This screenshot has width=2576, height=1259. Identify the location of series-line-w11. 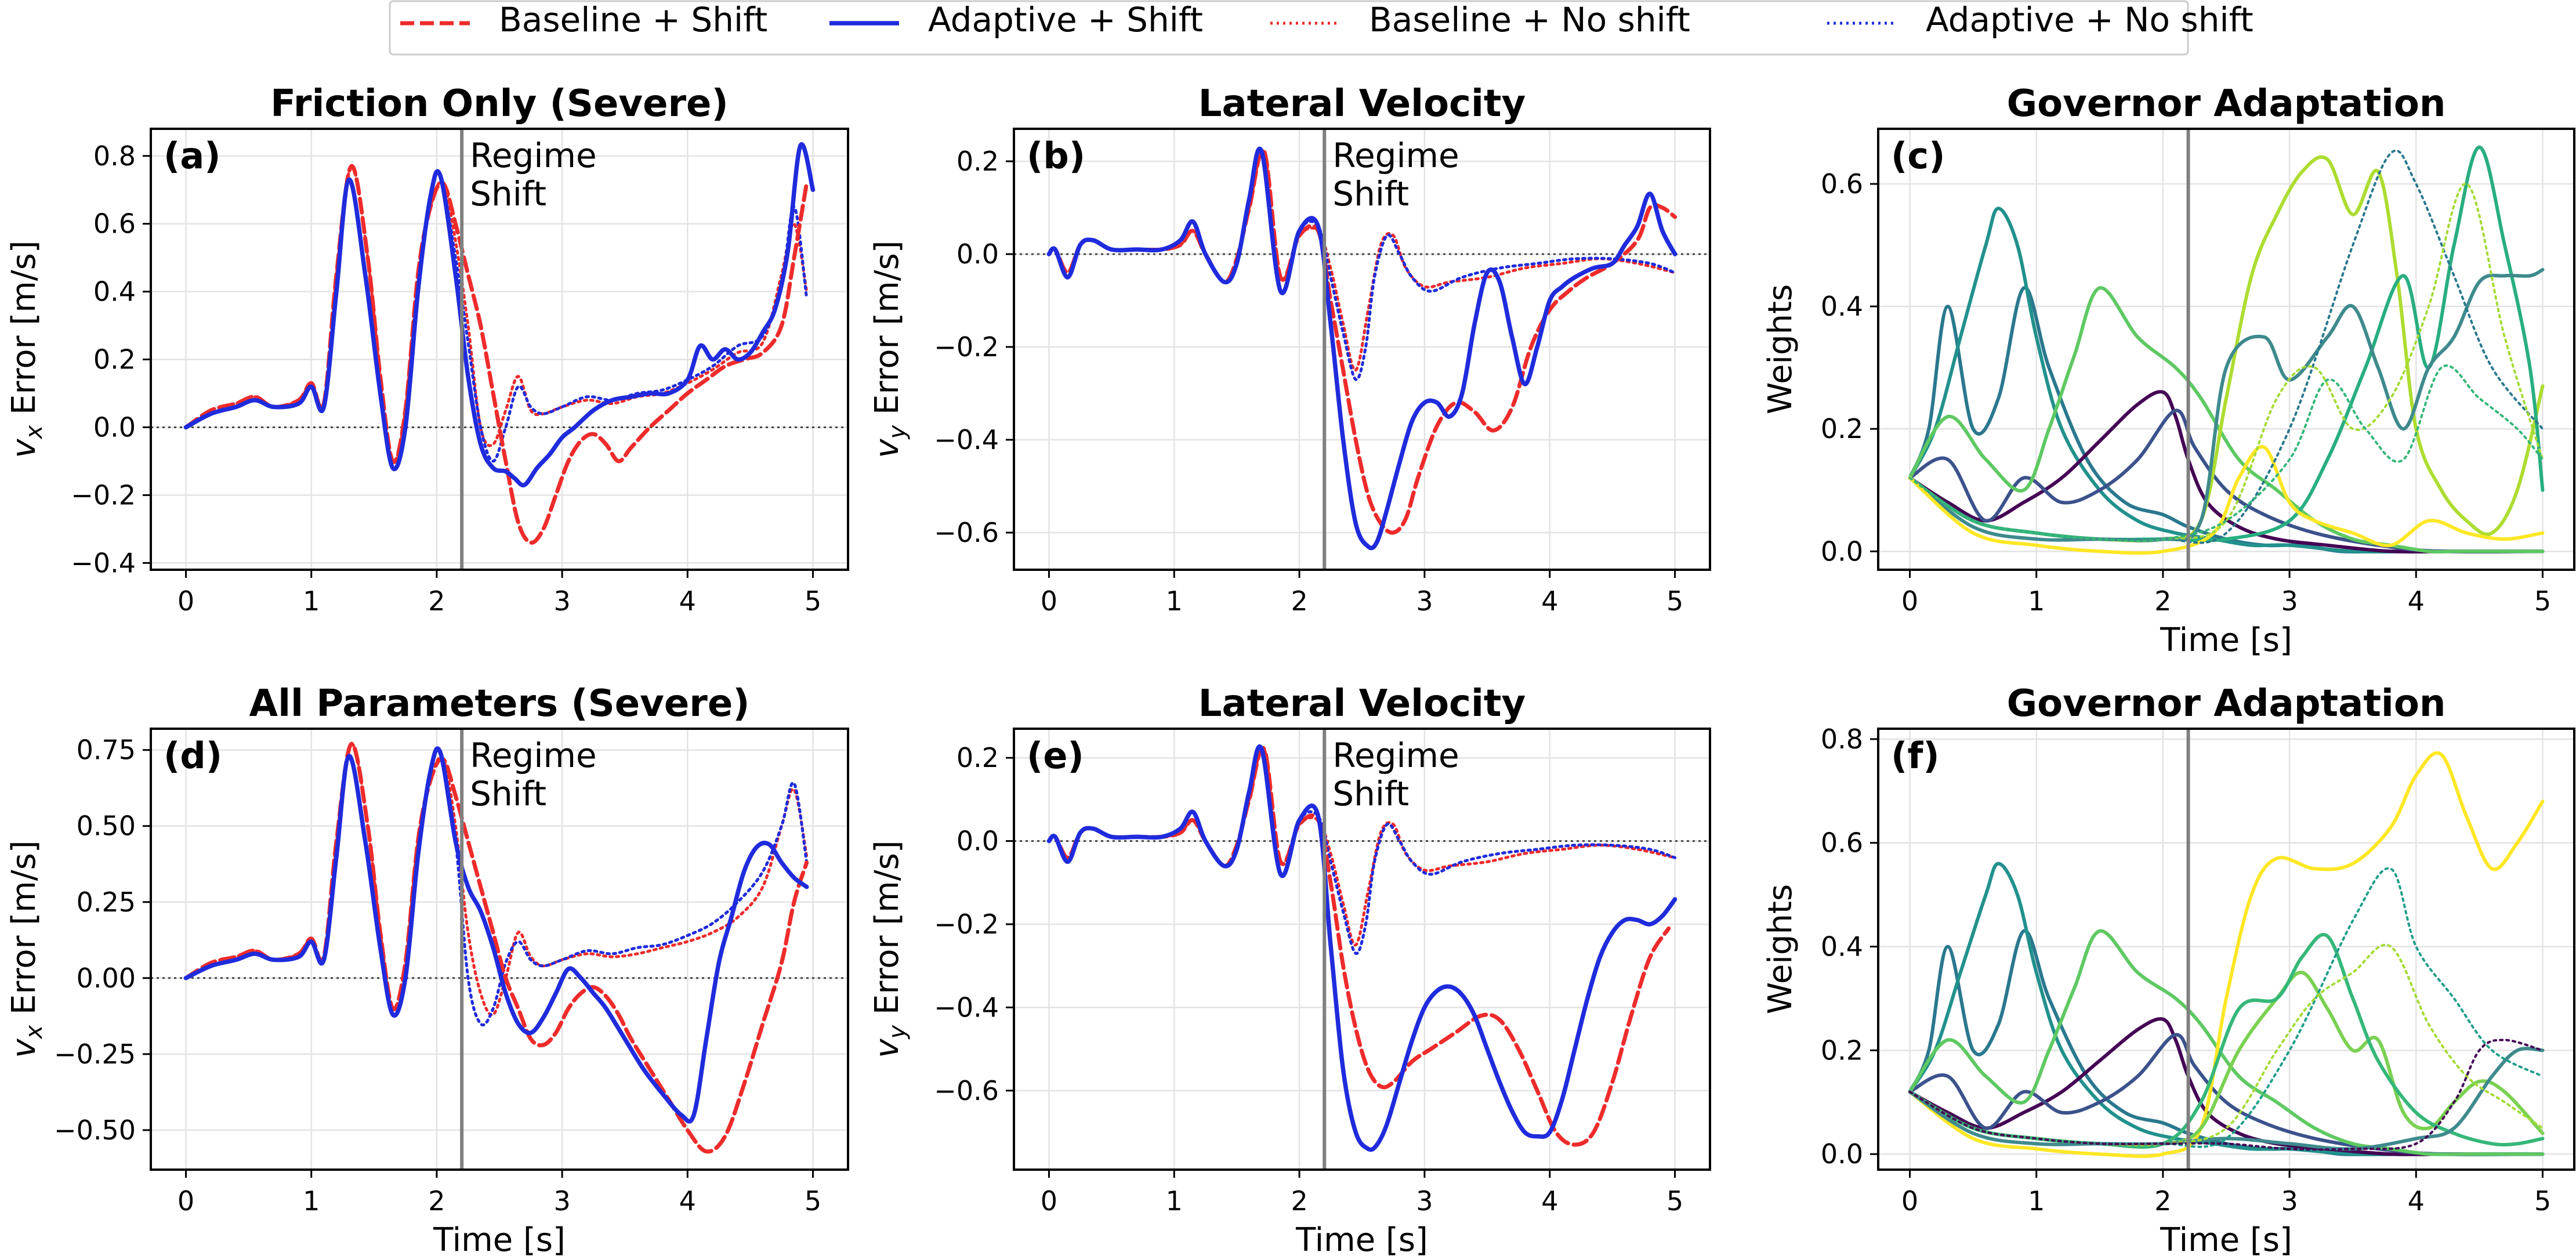
(2226, 1044).